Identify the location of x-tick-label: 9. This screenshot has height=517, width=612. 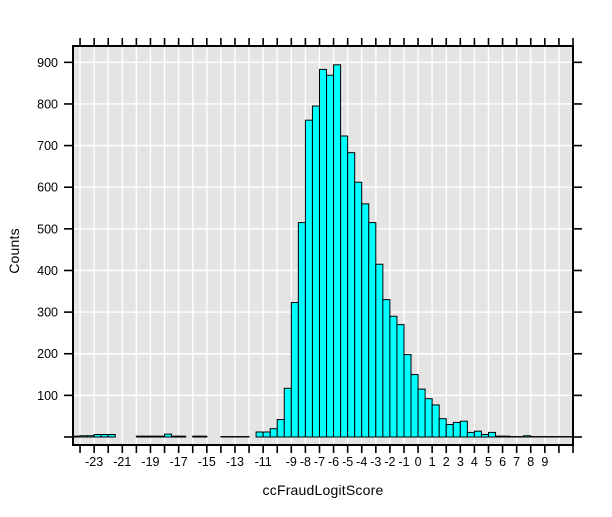
(544, 462).